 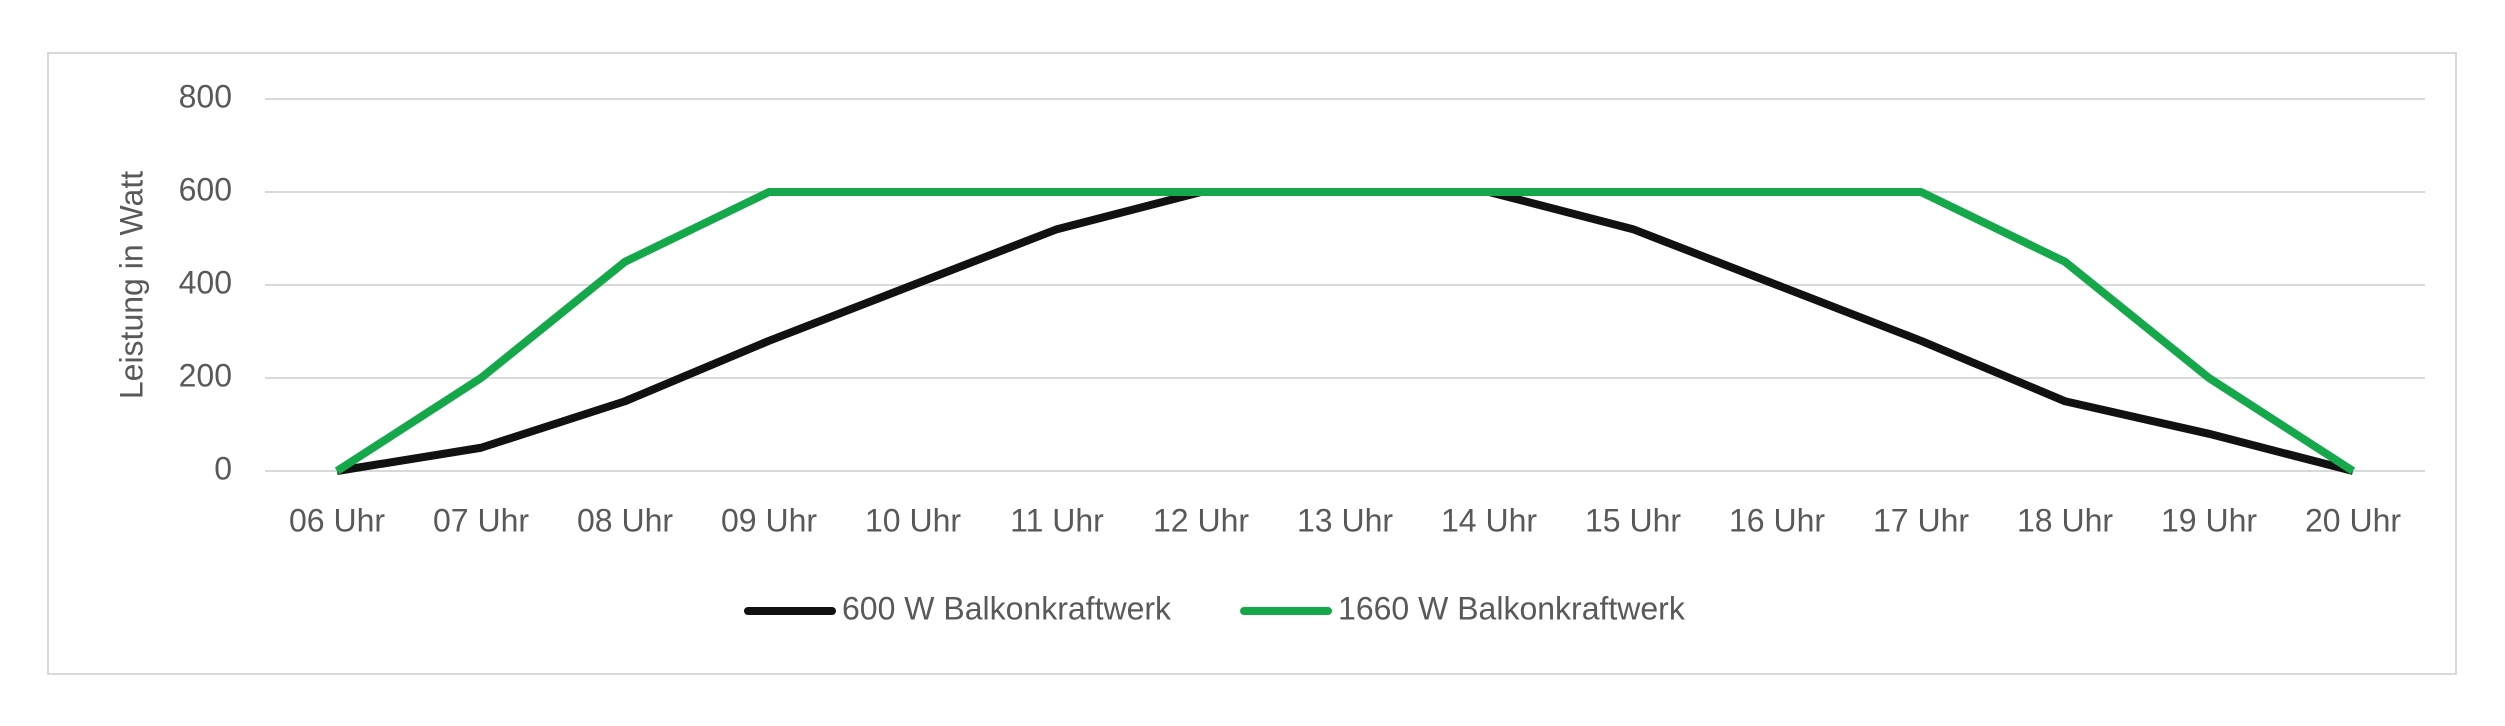 I want to click on y-tick-label: 800, so click(x=205, y=96).